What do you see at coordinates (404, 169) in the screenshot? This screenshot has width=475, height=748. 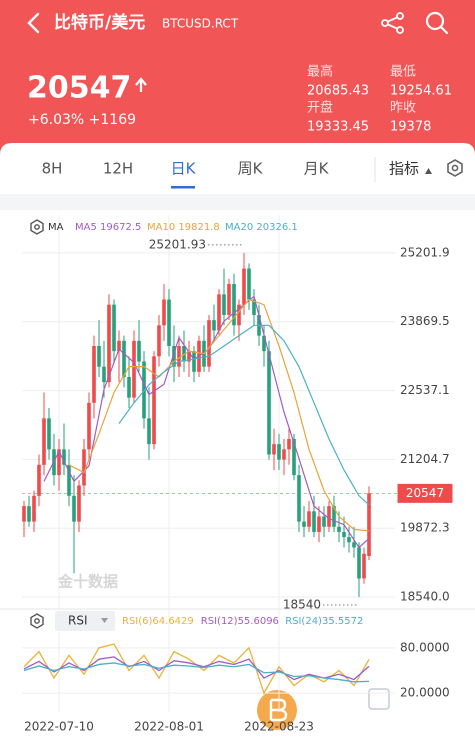 I see `indicator-button: 指标` at bounding box center [404, 169].